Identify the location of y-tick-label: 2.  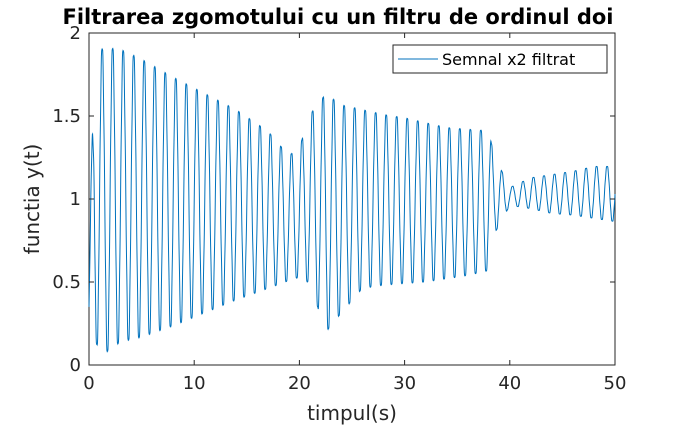
(75, 33).